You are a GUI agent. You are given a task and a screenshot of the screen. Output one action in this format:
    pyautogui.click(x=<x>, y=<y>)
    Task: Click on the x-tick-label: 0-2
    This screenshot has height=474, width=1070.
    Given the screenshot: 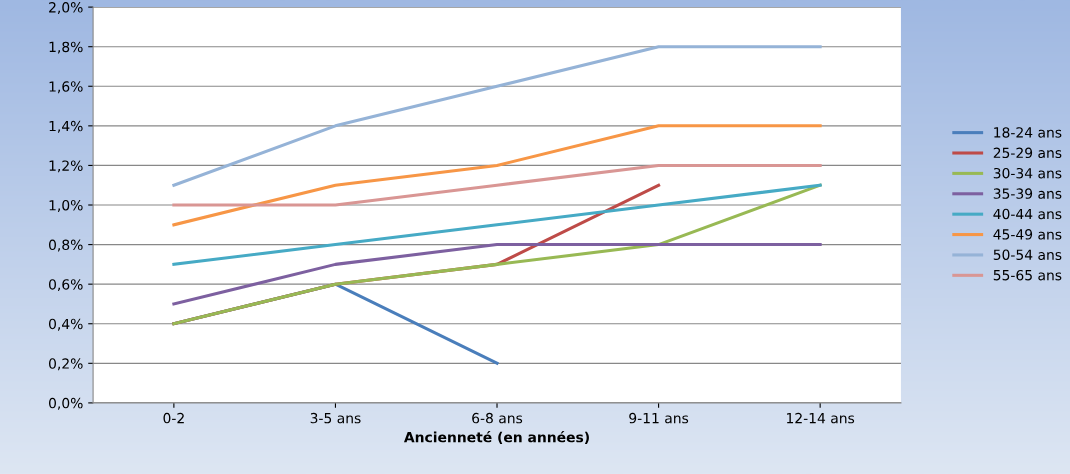 What is the action you would take?
    pyautogui.click(x=173, y=418)
    